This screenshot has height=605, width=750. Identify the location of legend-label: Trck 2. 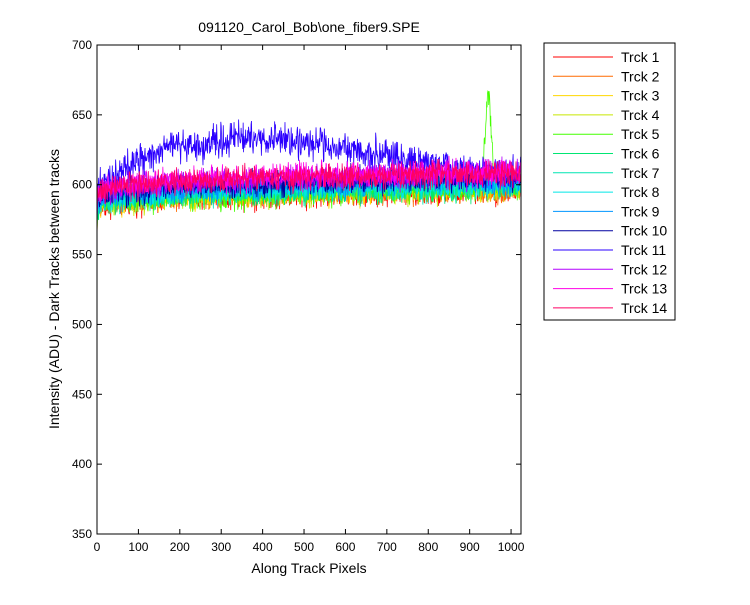
(640, 76).